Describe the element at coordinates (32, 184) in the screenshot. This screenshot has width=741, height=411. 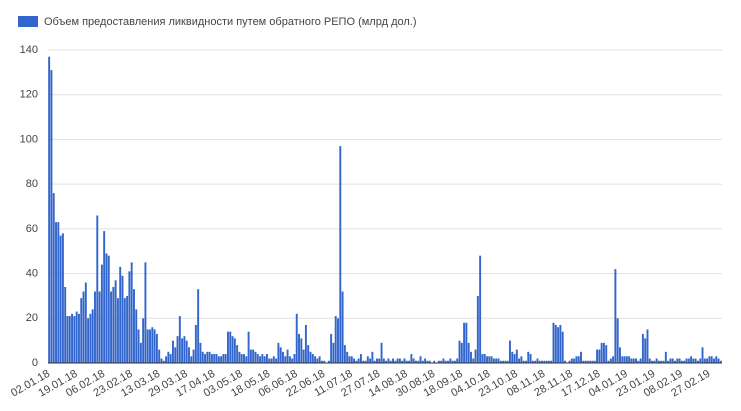
I see `y-tick-label: 80` at that location.